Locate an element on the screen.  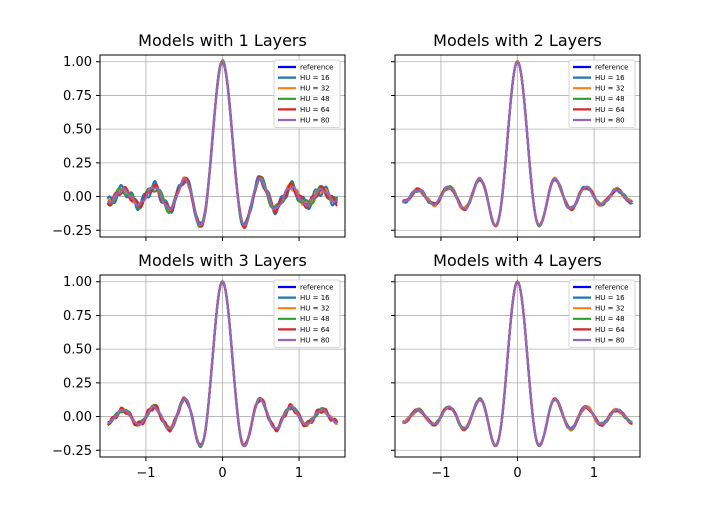
panel-title: Models with 1 Layers is located at coordinates (222, 40).